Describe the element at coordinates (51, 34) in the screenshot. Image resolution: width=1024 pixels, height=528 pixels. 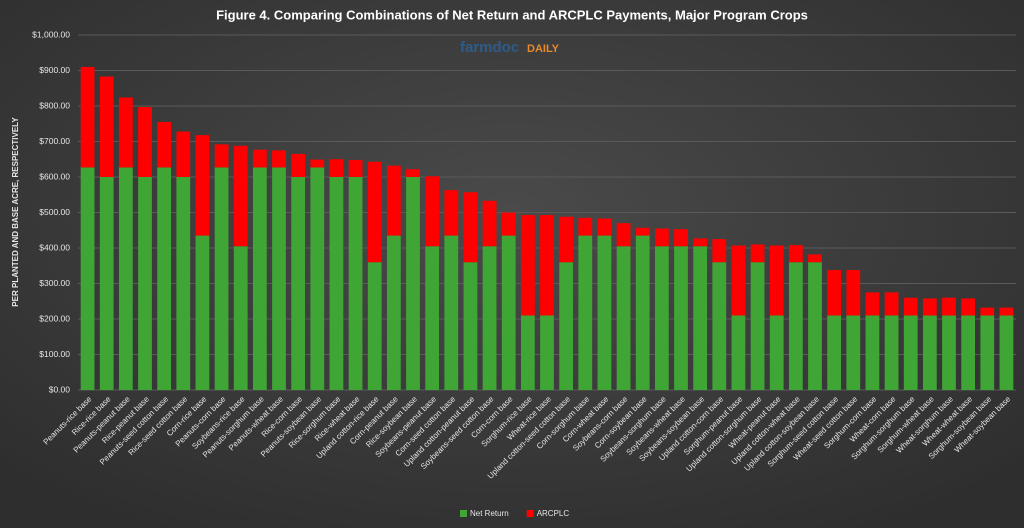
I see `y-tick-label: $1,000.00` at that location.